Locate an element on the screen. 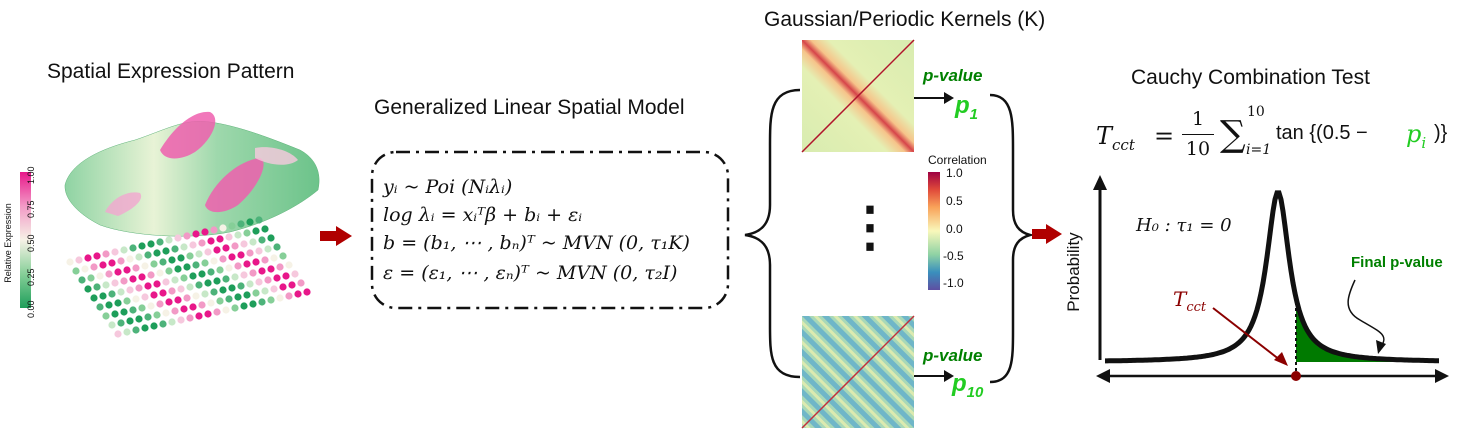  panel1-title: Spatial Expression Pattern is located at coordinates (171, 71).